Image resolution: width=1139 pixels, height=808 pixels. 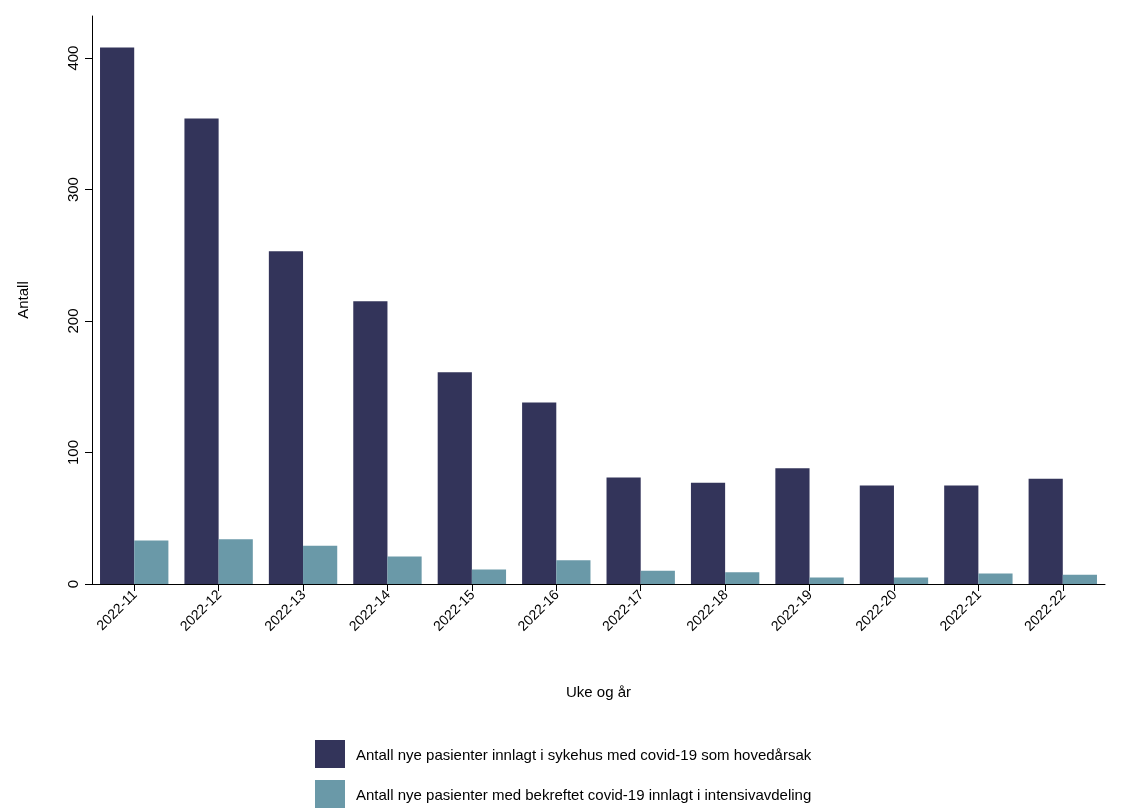 I want to click on y-tick-label: 100, so click(x=72, y=453).